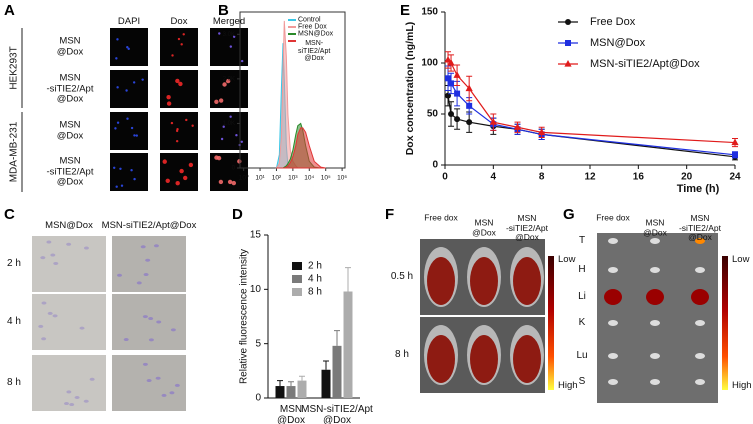 This screenshot has height=424, width=753. What do you see at coordinates (244, 316) in the screenshot?
I see `y-axis-label: Relative fluorescence intensity` at bounding box center [244, 316].